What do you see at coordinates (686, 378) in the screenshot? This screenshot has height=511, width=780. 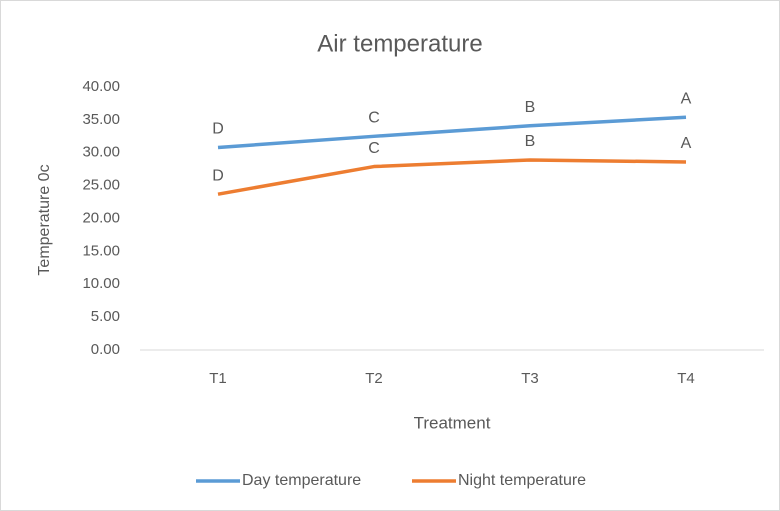 I see `x-tick-label: T4` at bounding box center [686, 378].